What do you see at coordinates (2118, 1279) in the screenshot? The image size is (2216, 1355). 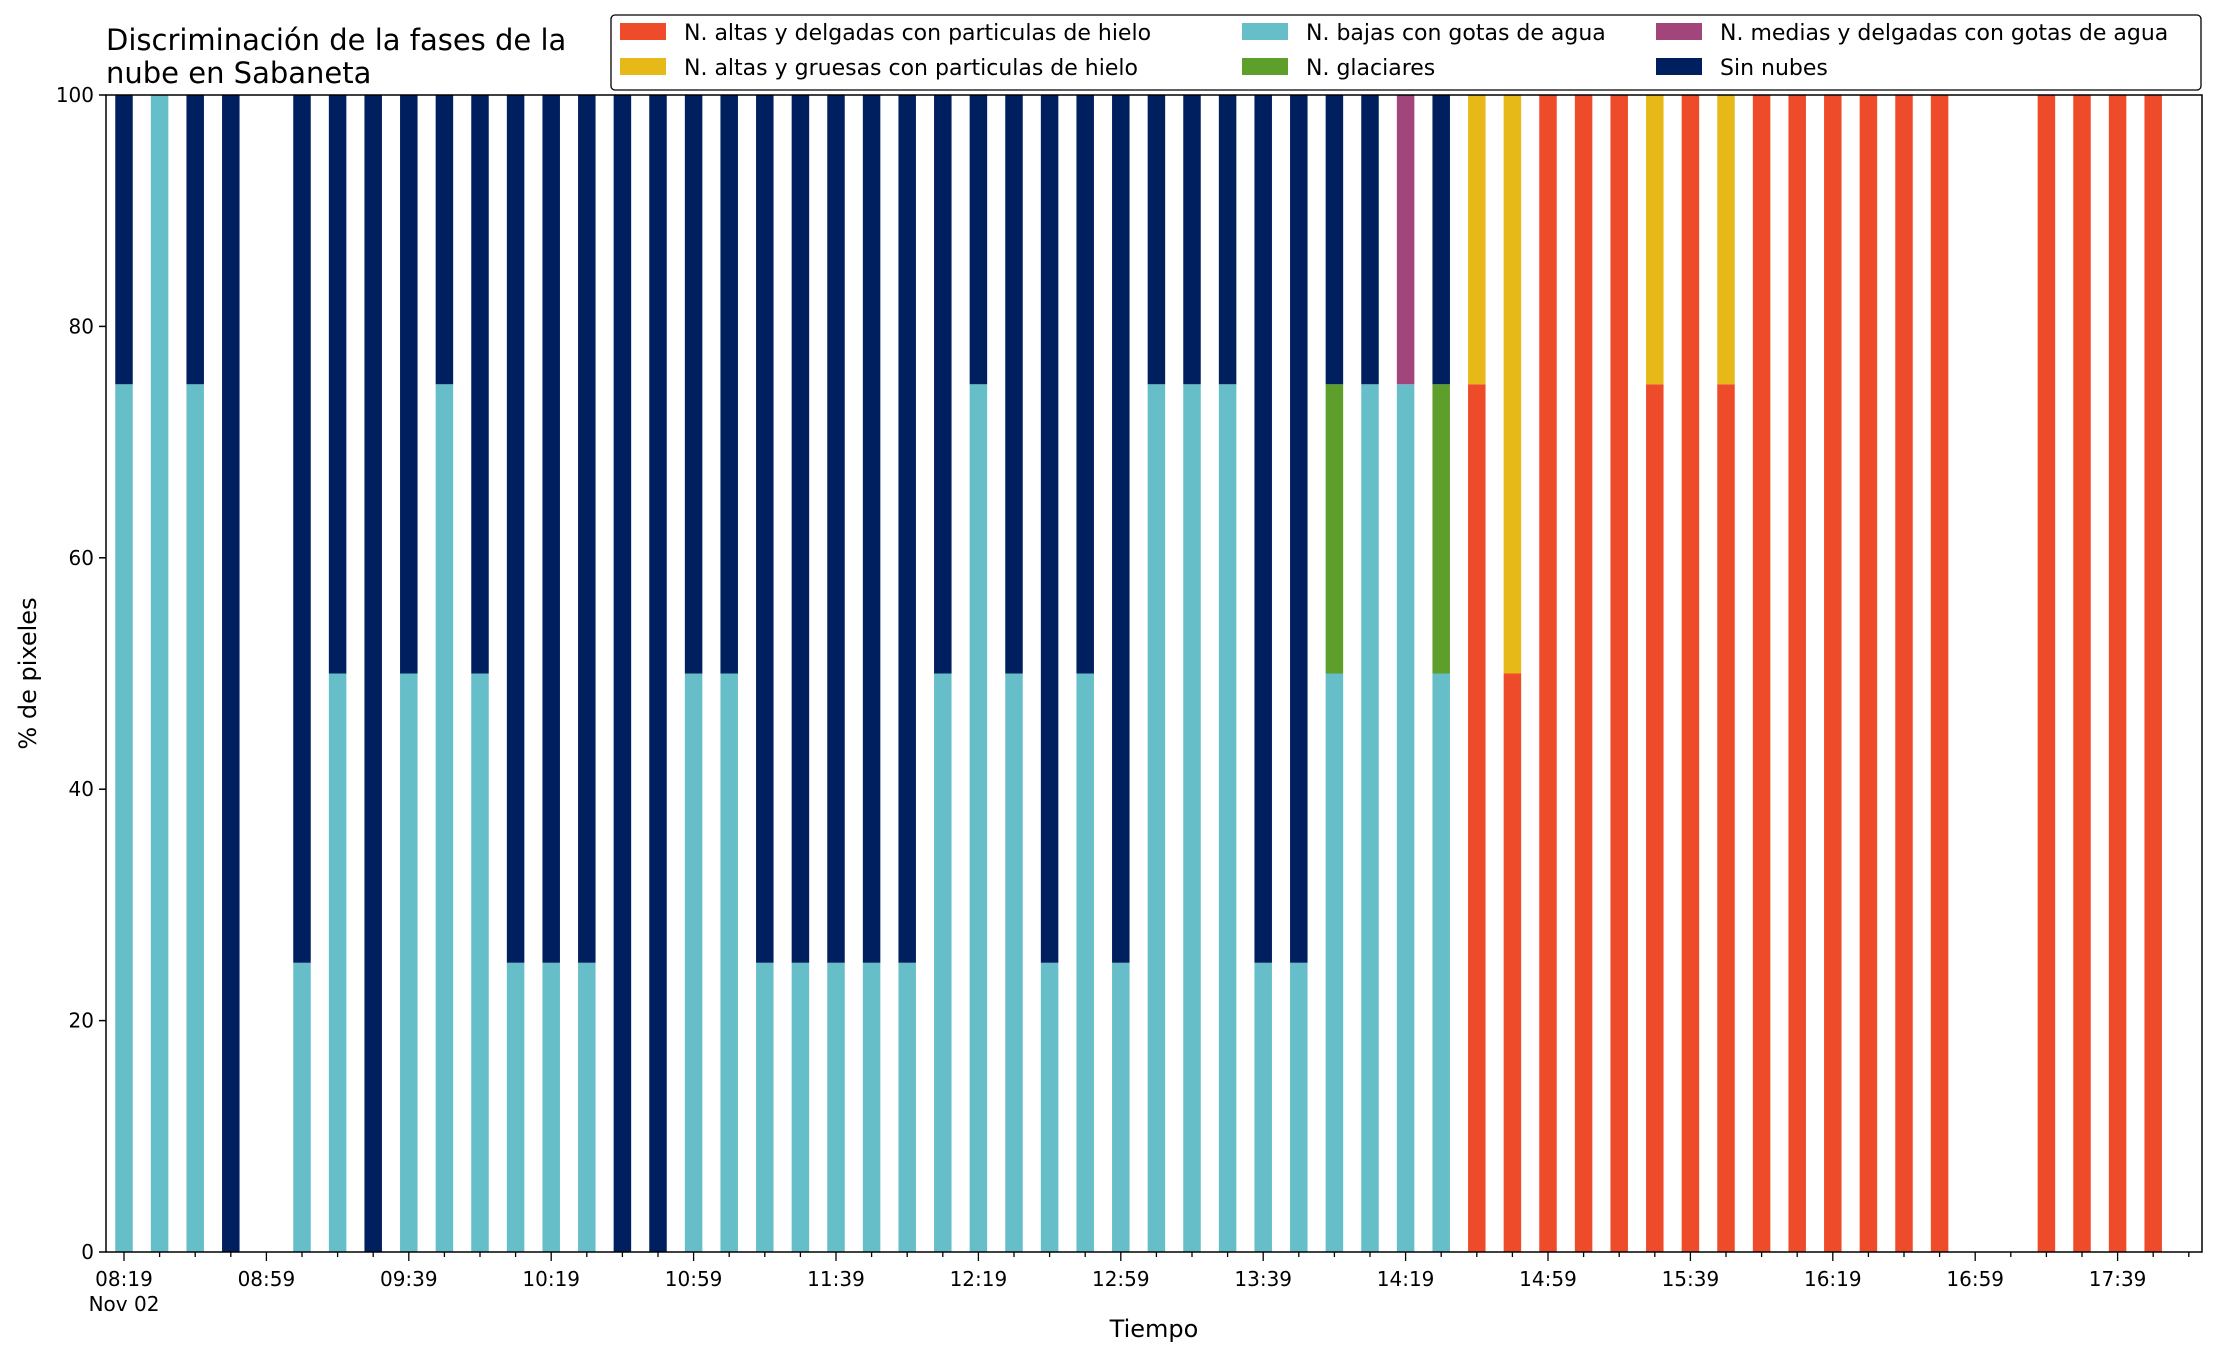 I see `x-tick-label: 17:39` at bounding box center [2118, 1279].